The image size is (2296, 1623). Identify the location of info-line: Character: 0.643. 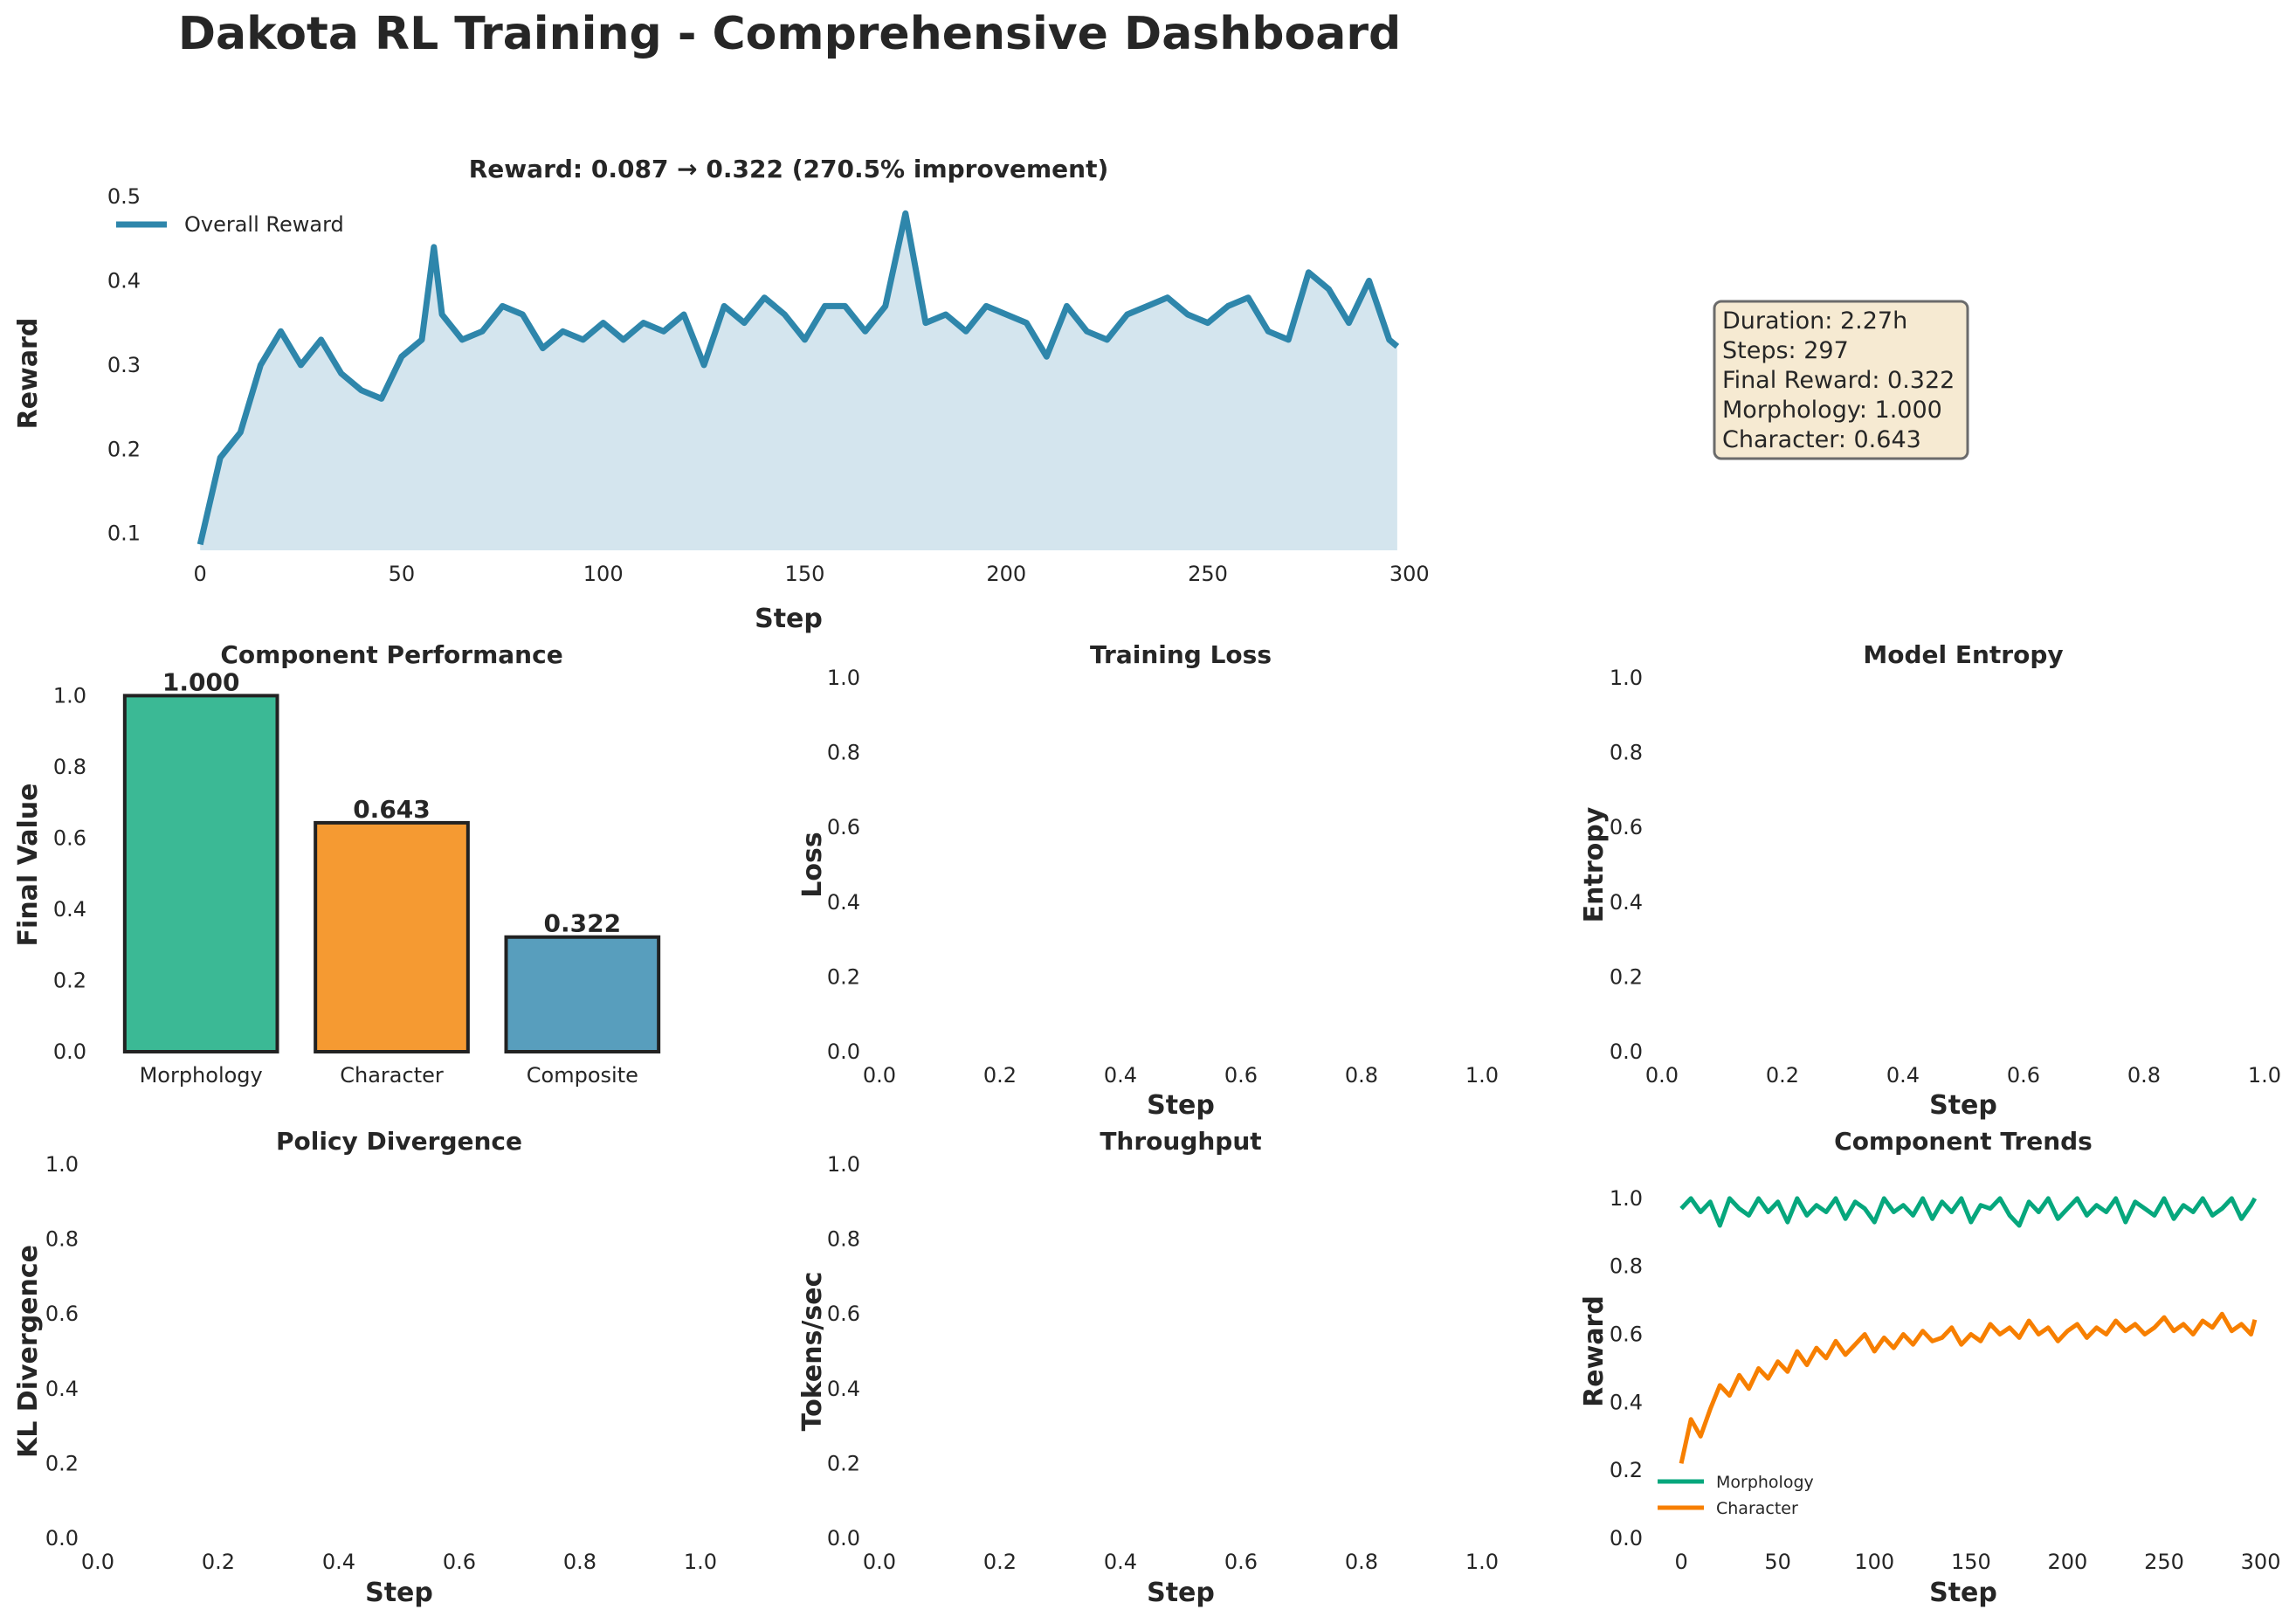
(1821, 439).